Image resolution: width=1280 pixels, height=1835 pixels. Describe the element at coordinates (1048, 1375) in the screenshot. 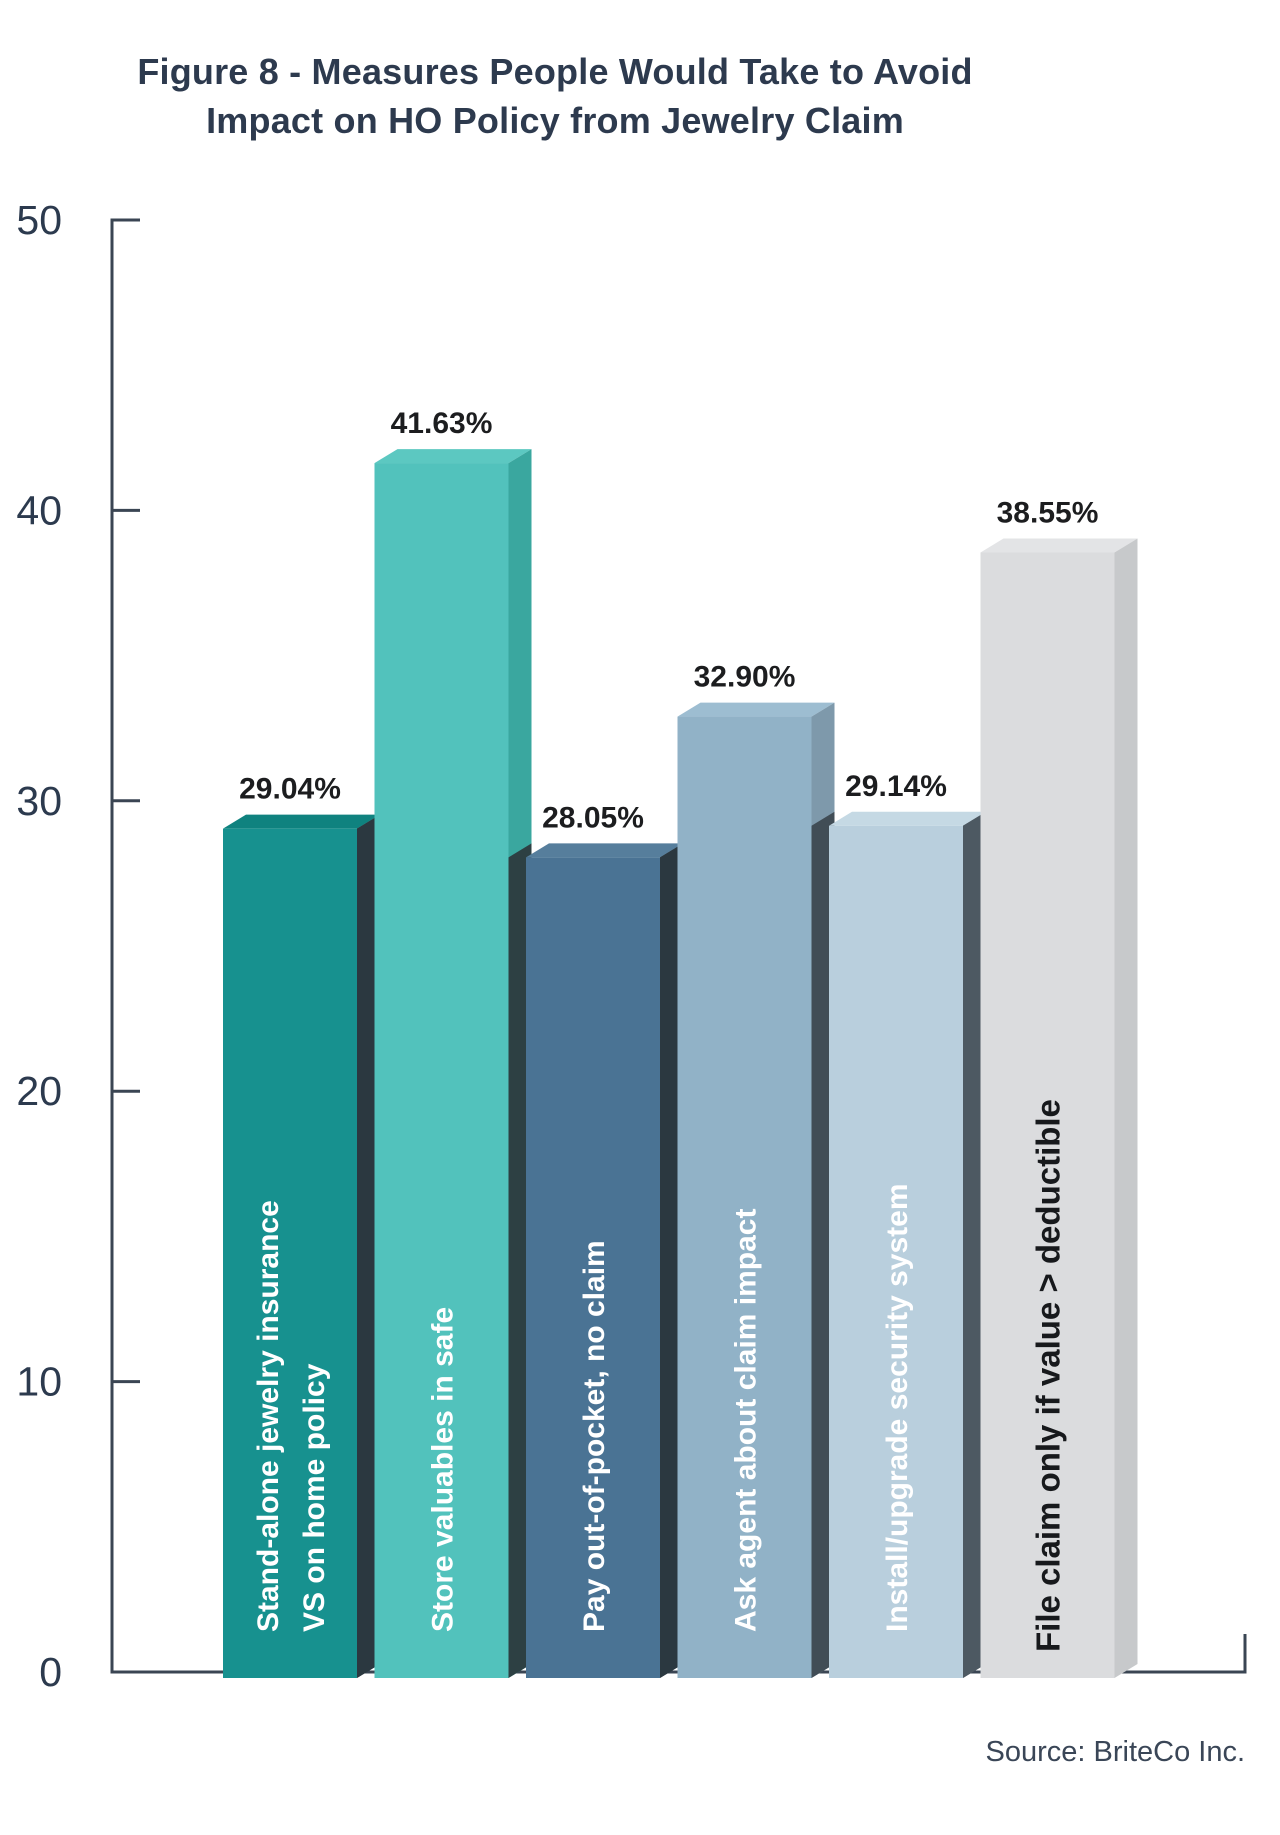

I see `bar-6-label: File claim only if value > deductible` at that location.